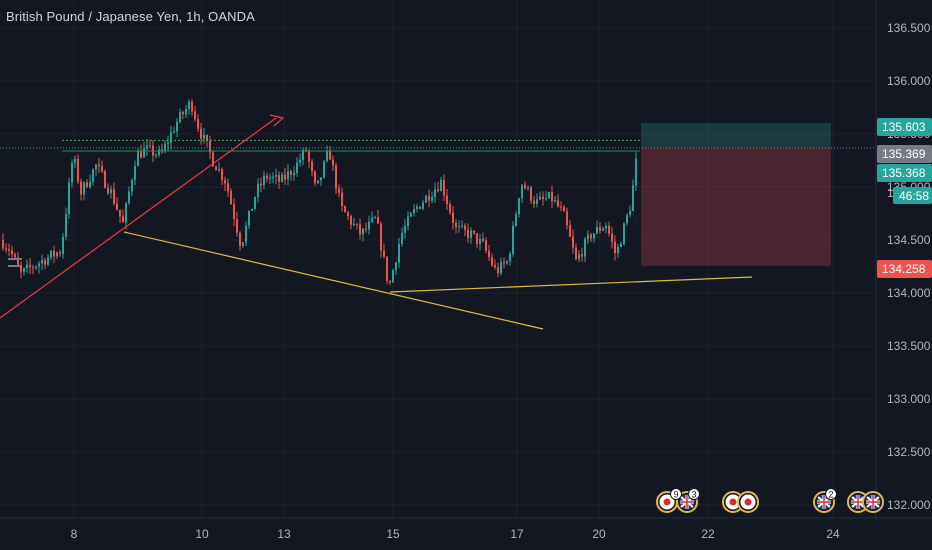 The image size is (932, 550). What do you see at coordinates (770, 500) in the screenshot?
I see `economic-events: 9 3 2` at bounding box center [770, 500].